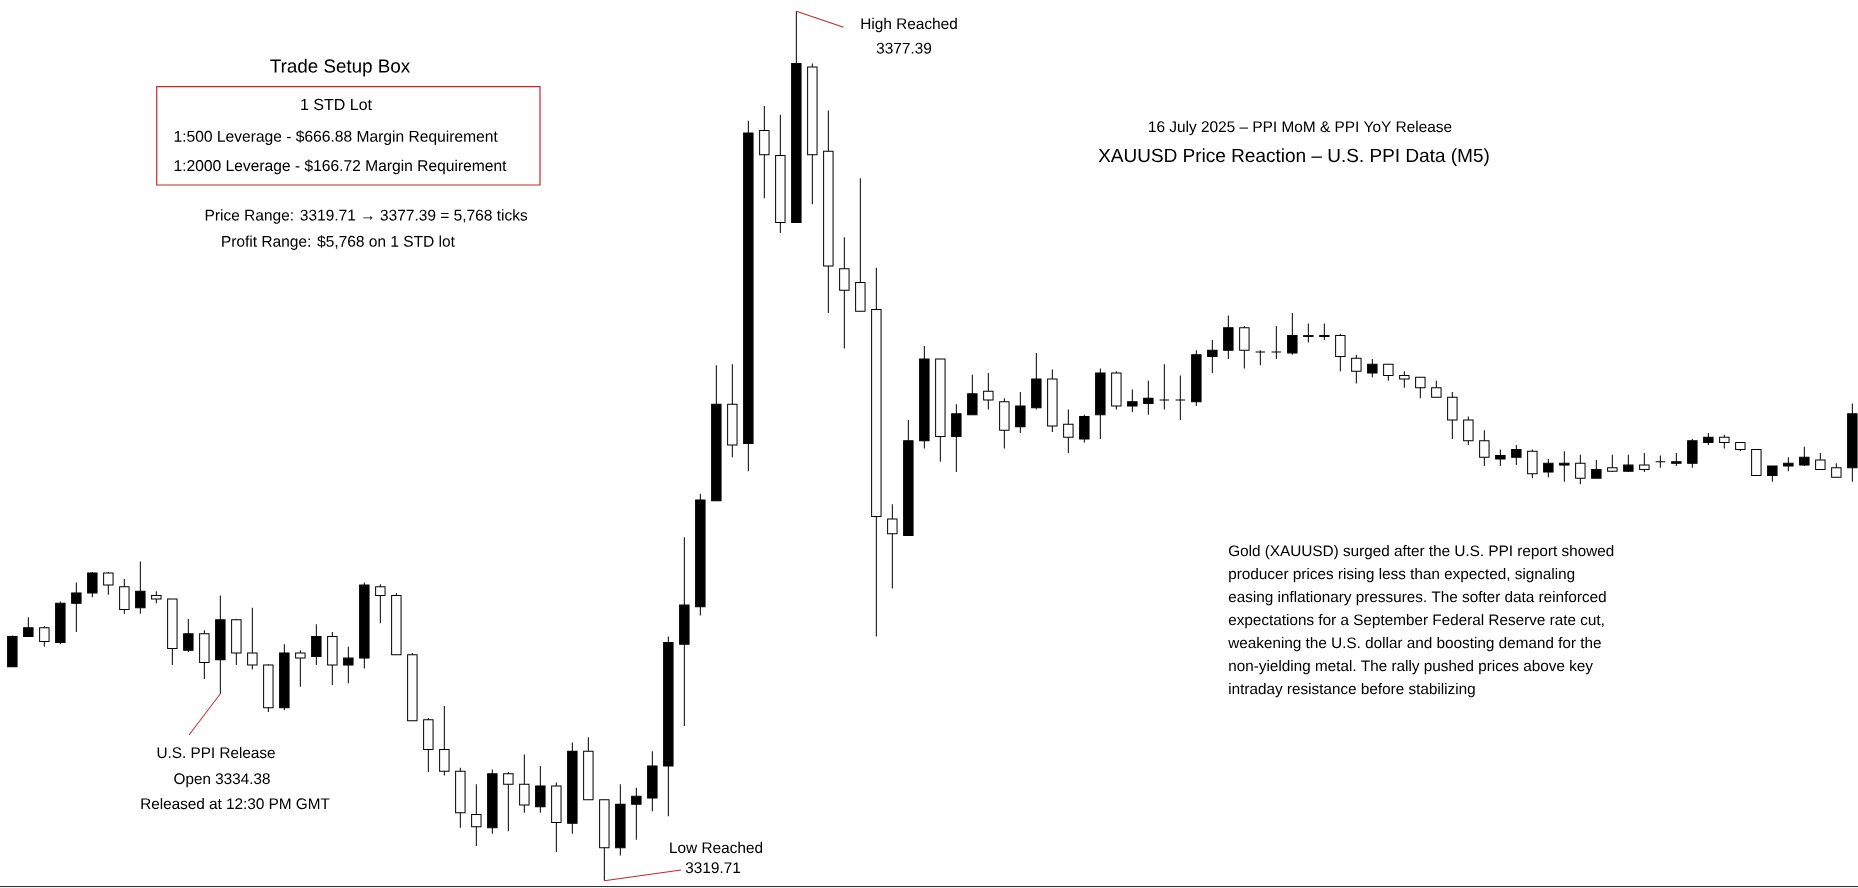  I want to click on annotation: 3377.39, so click(904, 48).